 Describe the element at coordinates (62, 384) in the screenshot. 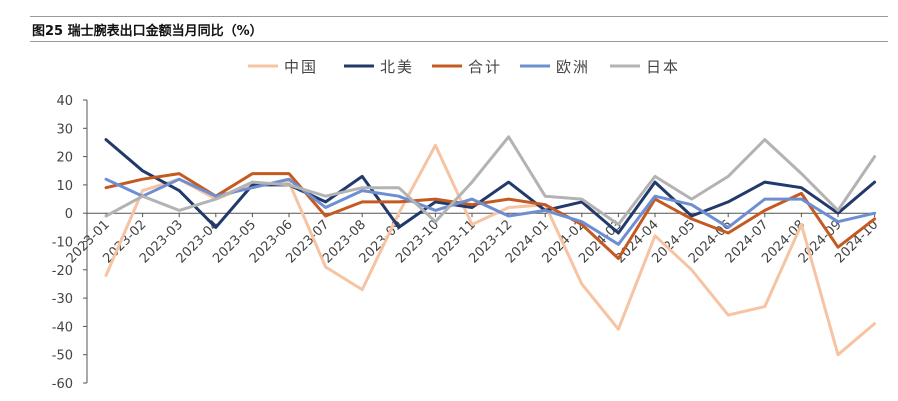

I see `y-tick-label: -60` at that location.